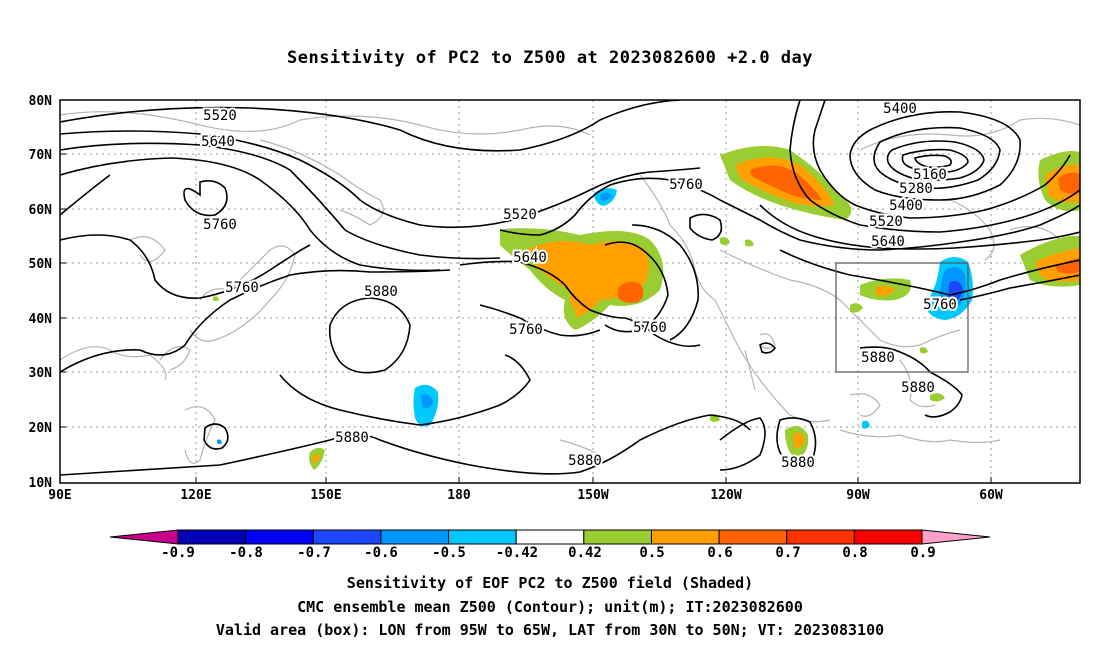  I want to click on lat-label: 30N, so click(41, 373).